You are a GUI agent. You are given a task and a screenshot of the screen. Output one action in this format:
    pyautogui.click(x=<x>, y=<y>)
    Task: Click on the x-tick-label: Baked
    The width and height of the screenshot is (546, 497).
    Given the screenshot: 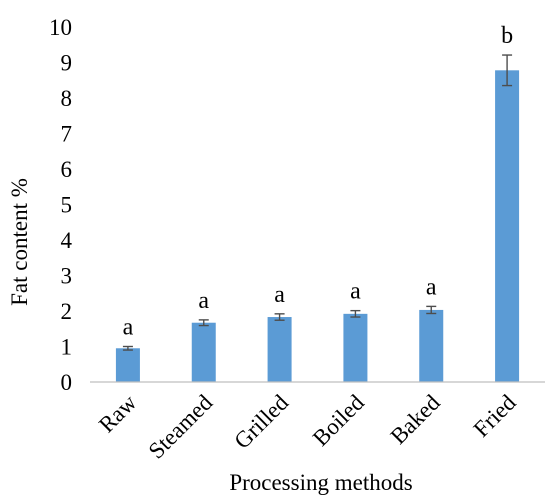 What is the action you would take?
    pyautogui.click(x=416, y=420)
    